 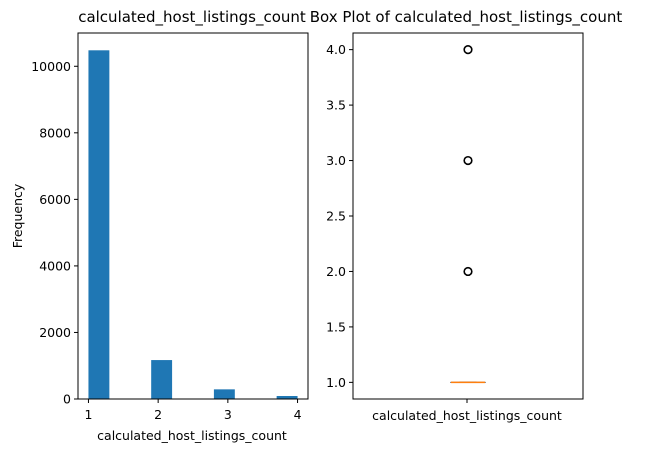 What do you see at coordinates (17, 215) in the screenshot?
I see `histogram-y-label: Frequency` at bounding box center [17, 215].